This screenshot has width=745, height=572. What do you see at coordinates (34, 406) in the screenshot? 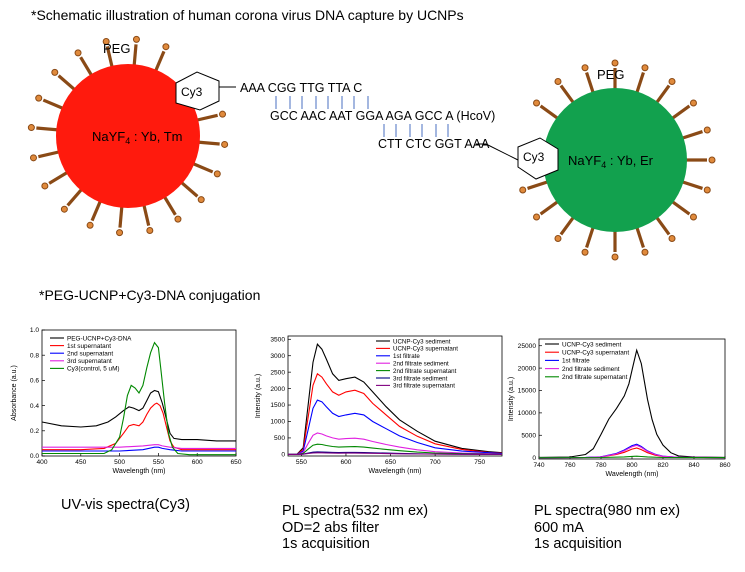
I see `y-tick-label: 0.4` at bounding box center [34, 406].